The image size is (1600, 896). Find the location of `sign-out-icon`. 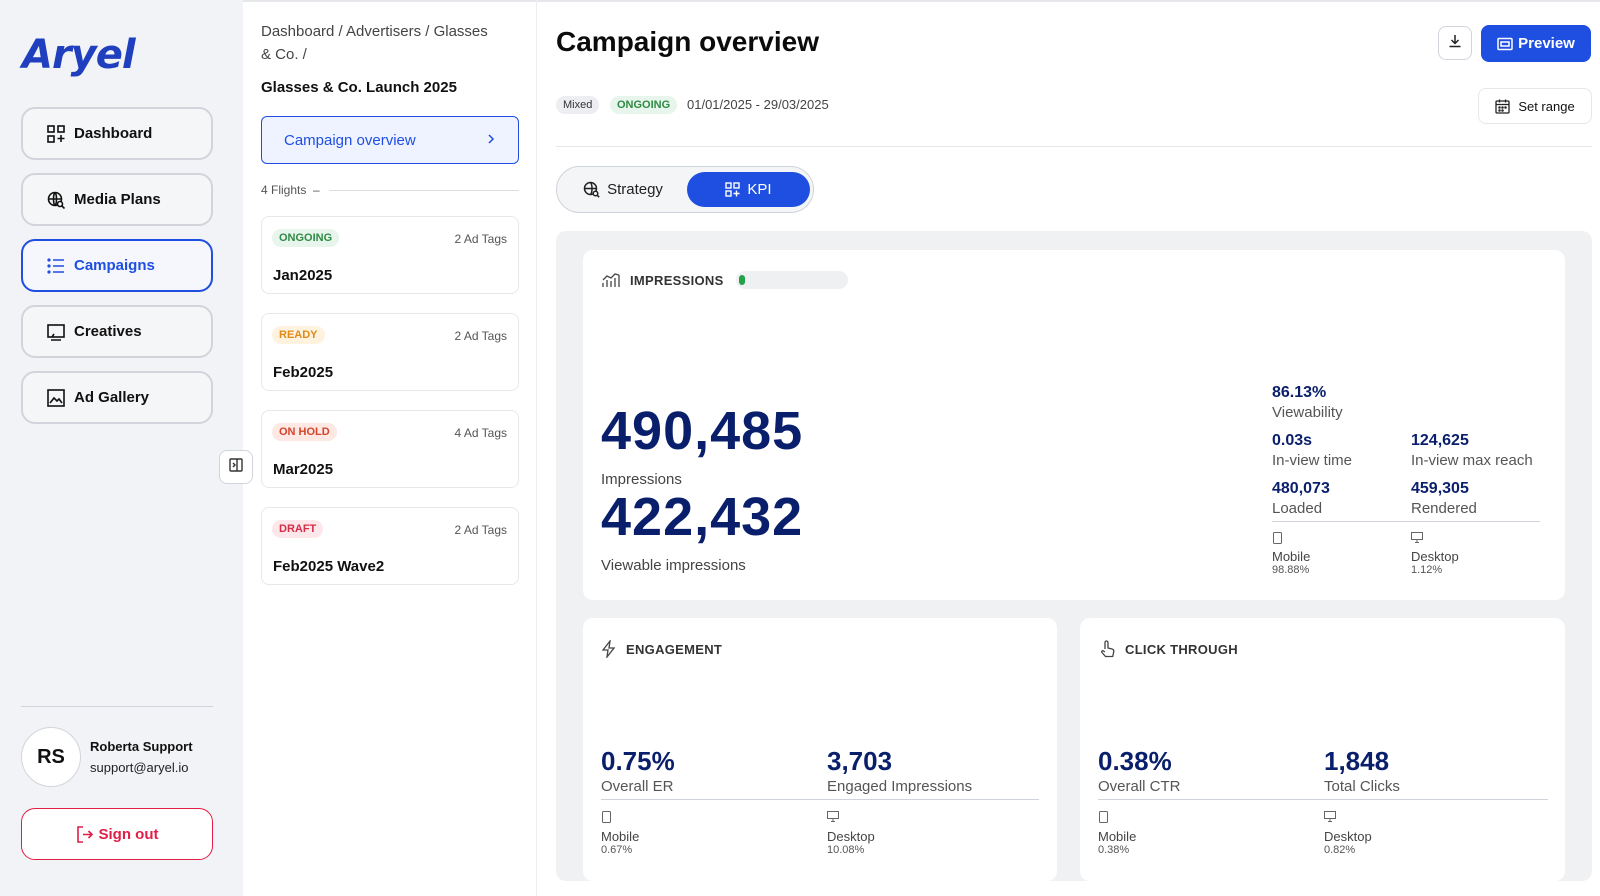

sign-out-icon is located at coordinates (84, 834).